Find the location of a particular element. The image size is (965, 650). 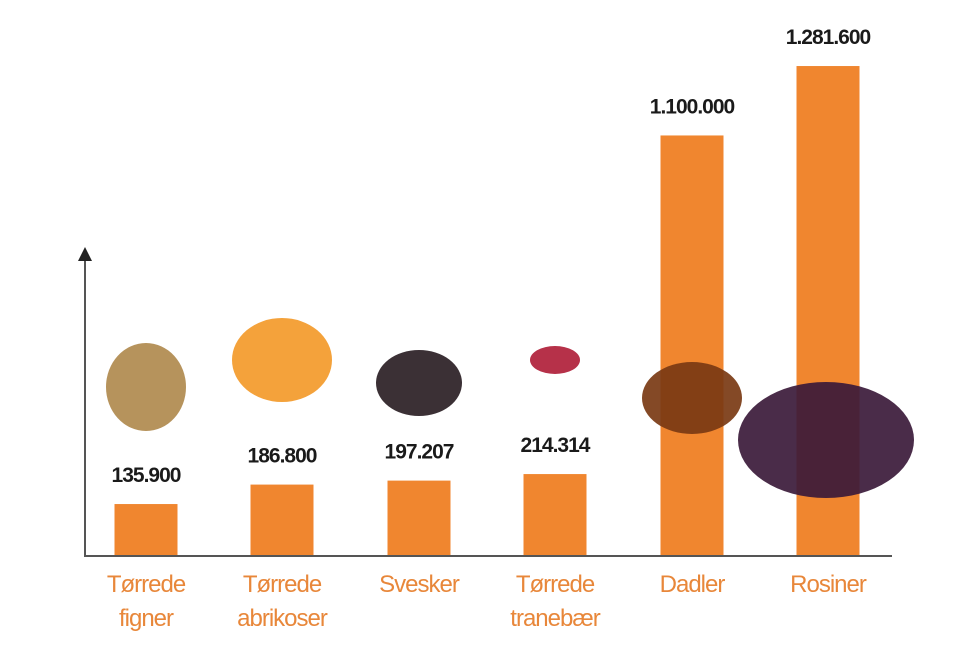

dried-apricot-icon is located at coordinates (282, 360).